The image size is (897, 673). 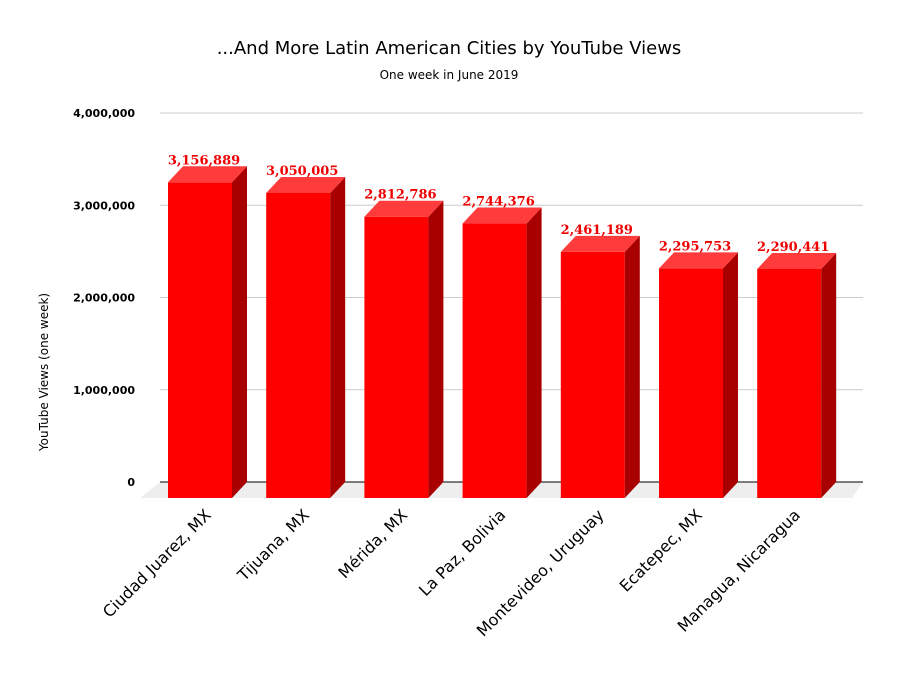 What do you see at coordinates (449, 75) in the screenshot?
I see `chart-subtitle: One week in June 2019` at bounding box center [449, 75].